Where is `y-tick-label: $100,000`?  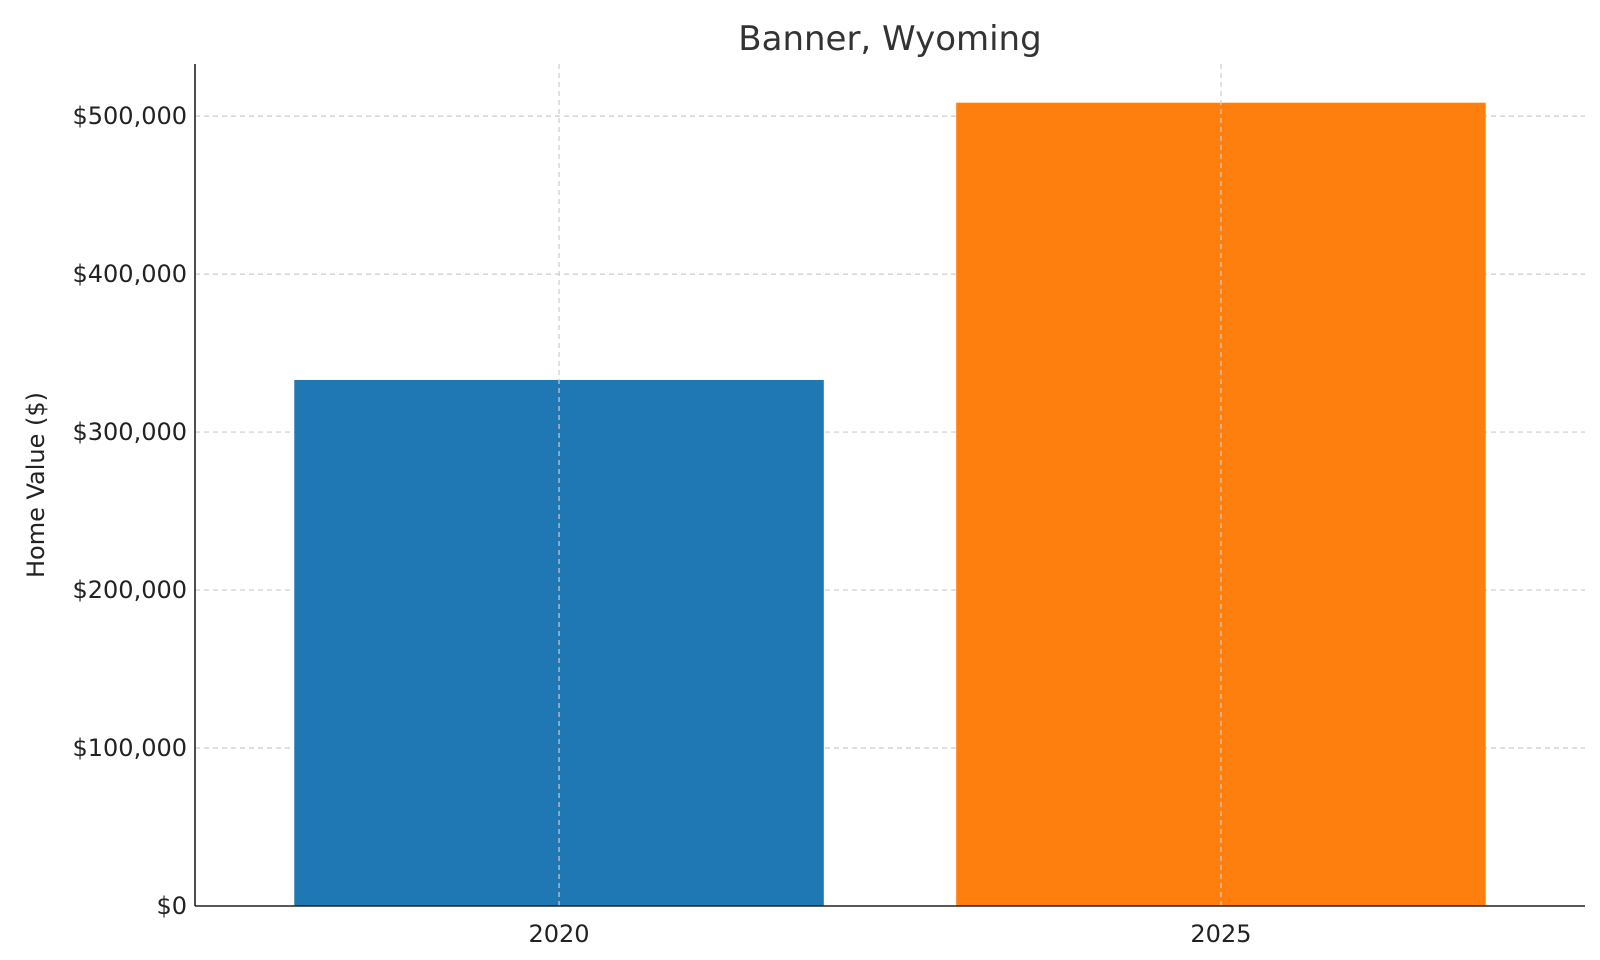 y-tick-label: $100,000 is located at coordinates (129, 748).